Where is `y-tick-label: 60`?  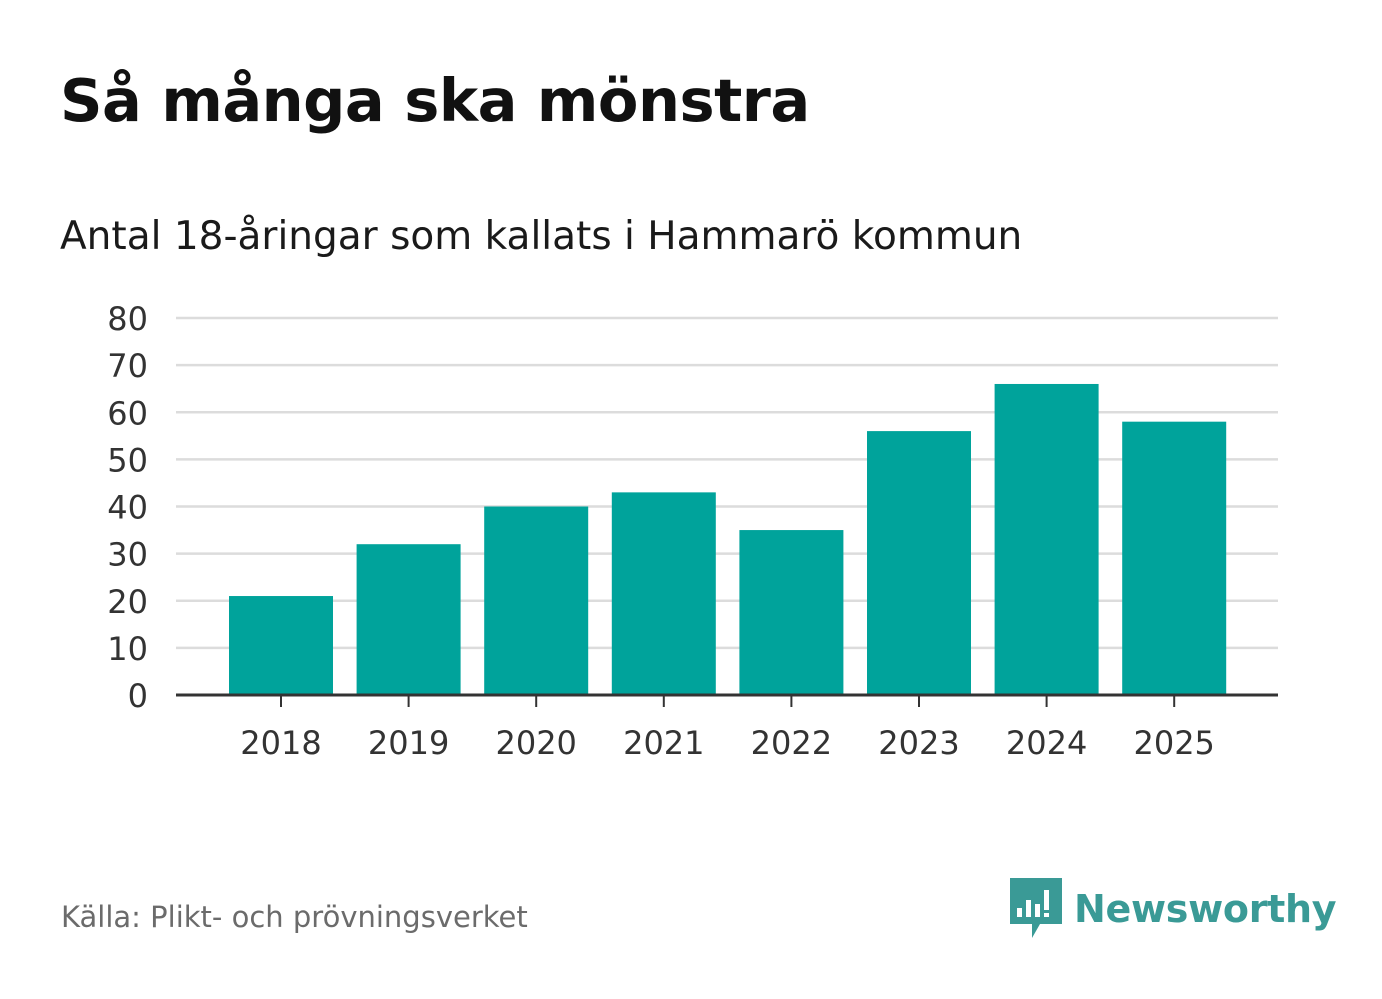
y-tick-label: 60 is located at coordinates (127, 413).